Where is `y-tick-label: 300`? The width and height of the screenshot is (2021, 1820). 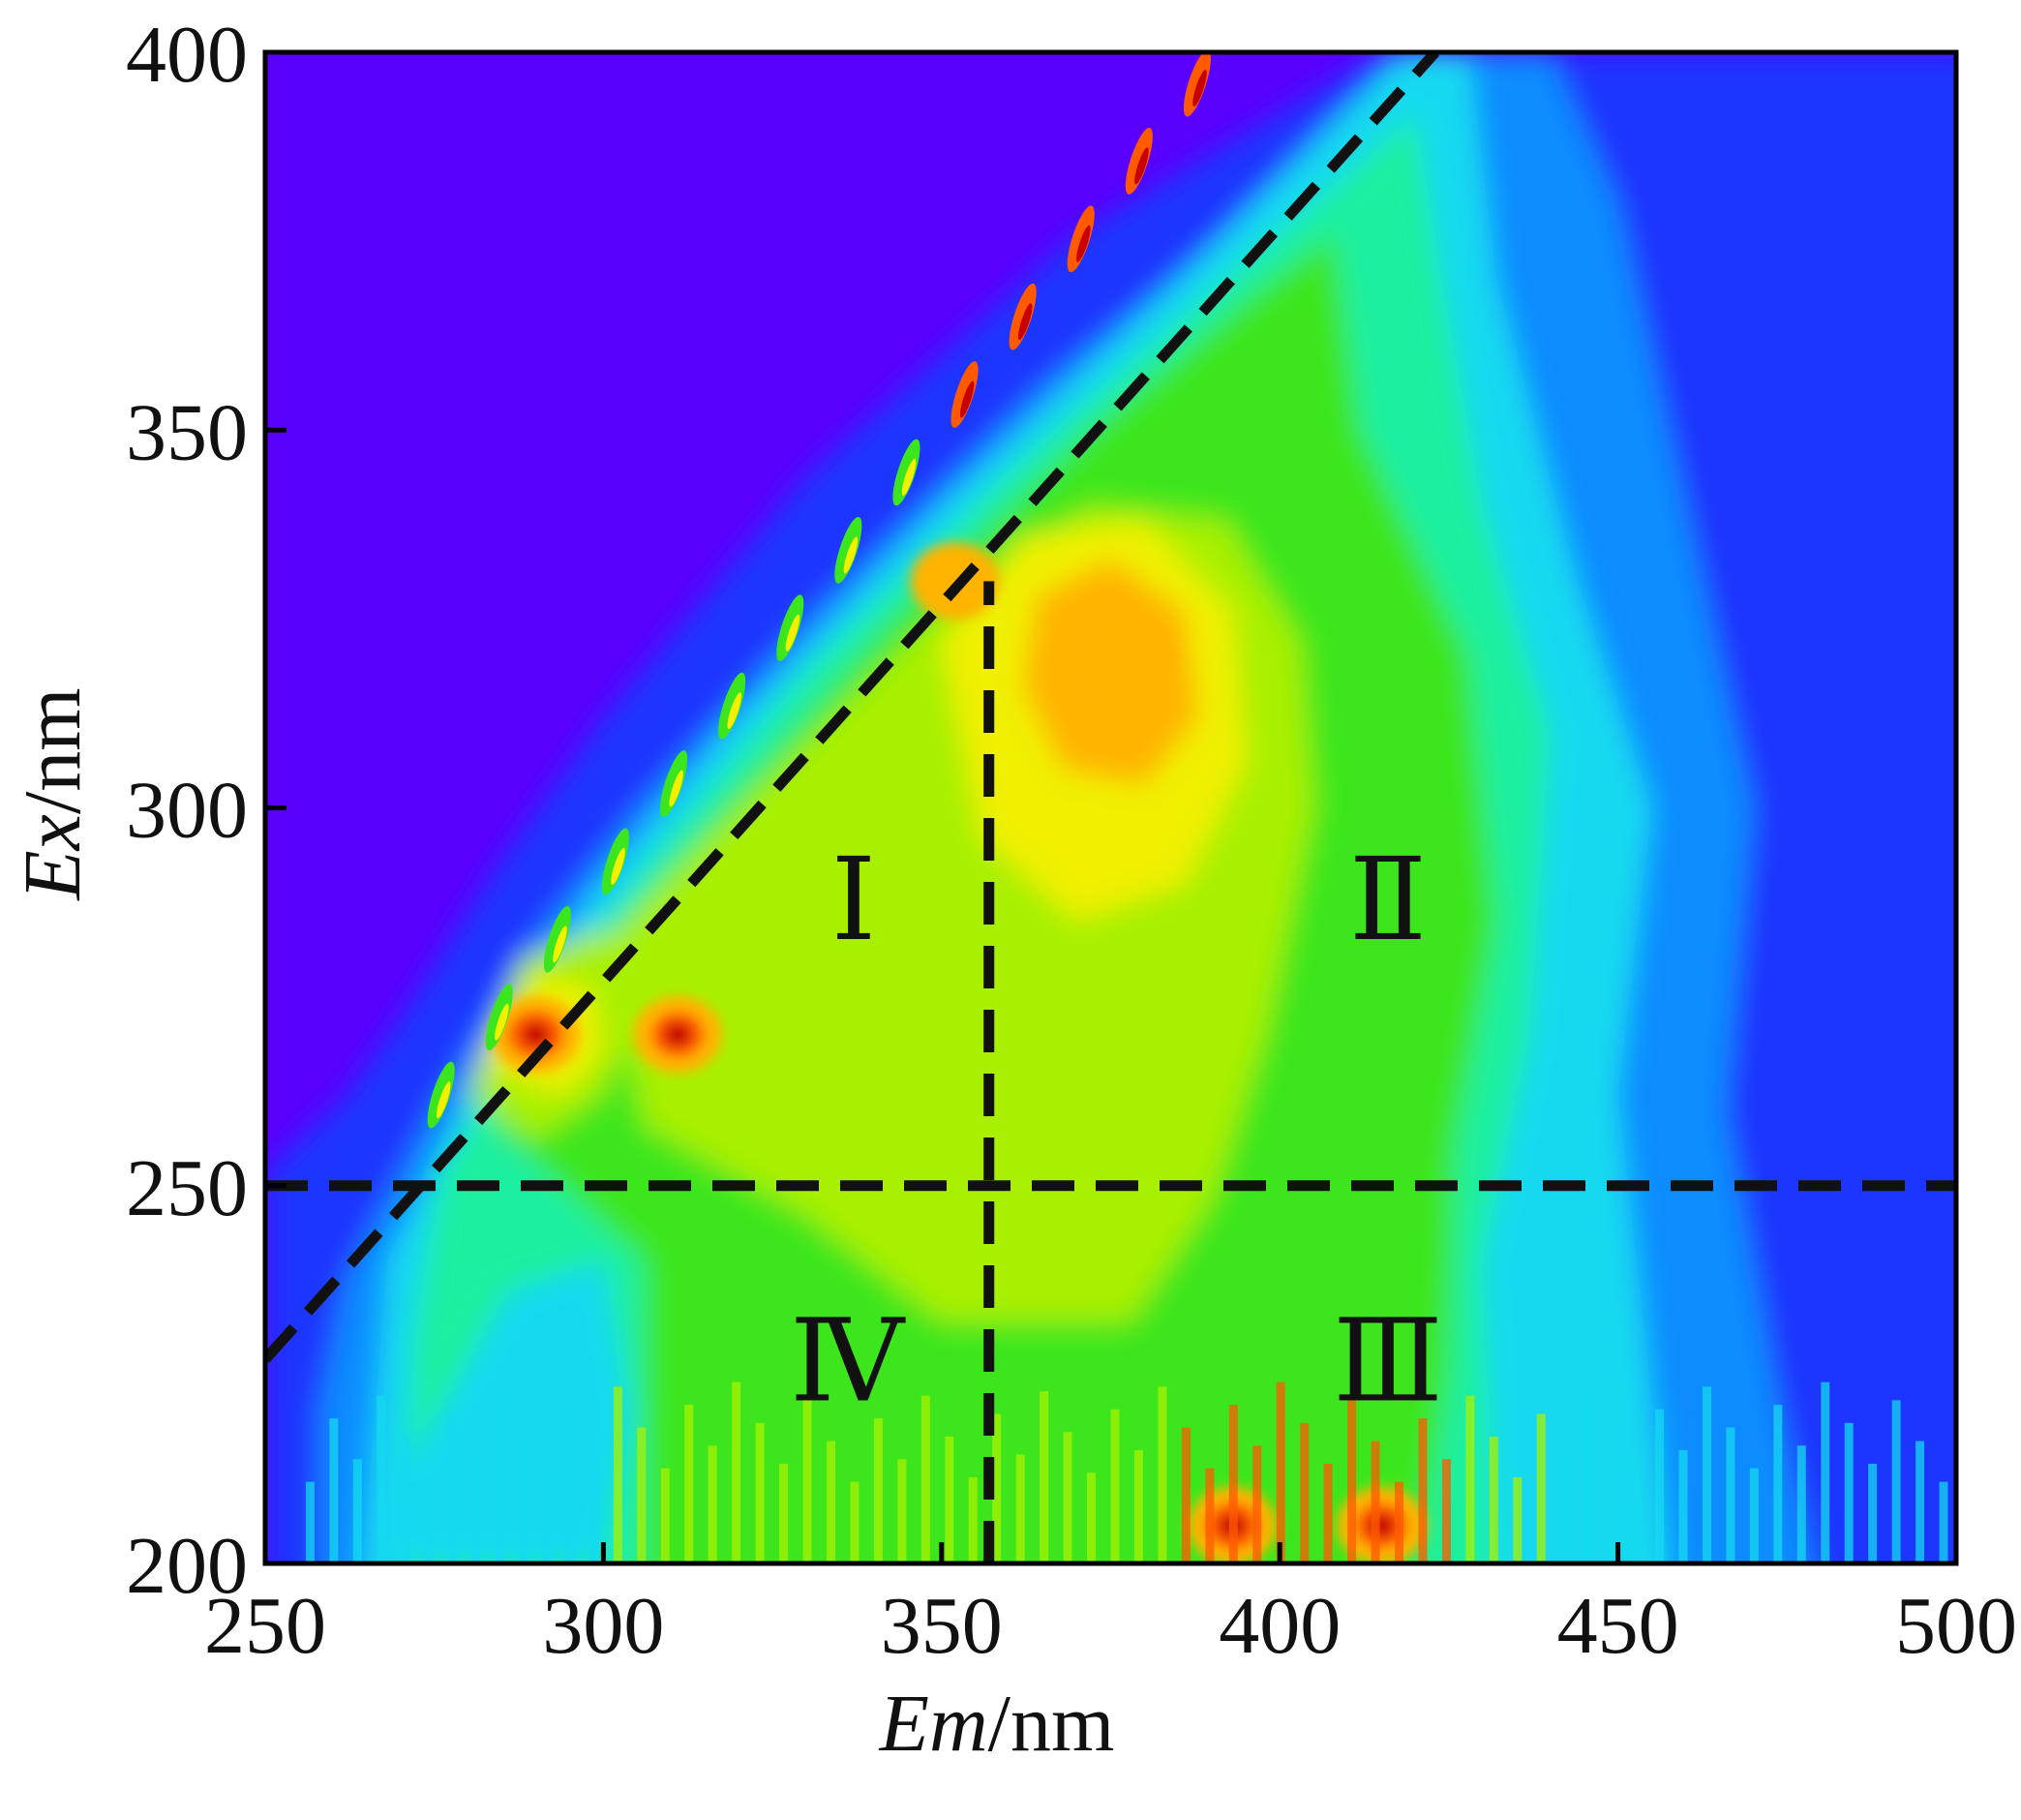
y-tick-label: 300 is located at coordinates (187, 811).